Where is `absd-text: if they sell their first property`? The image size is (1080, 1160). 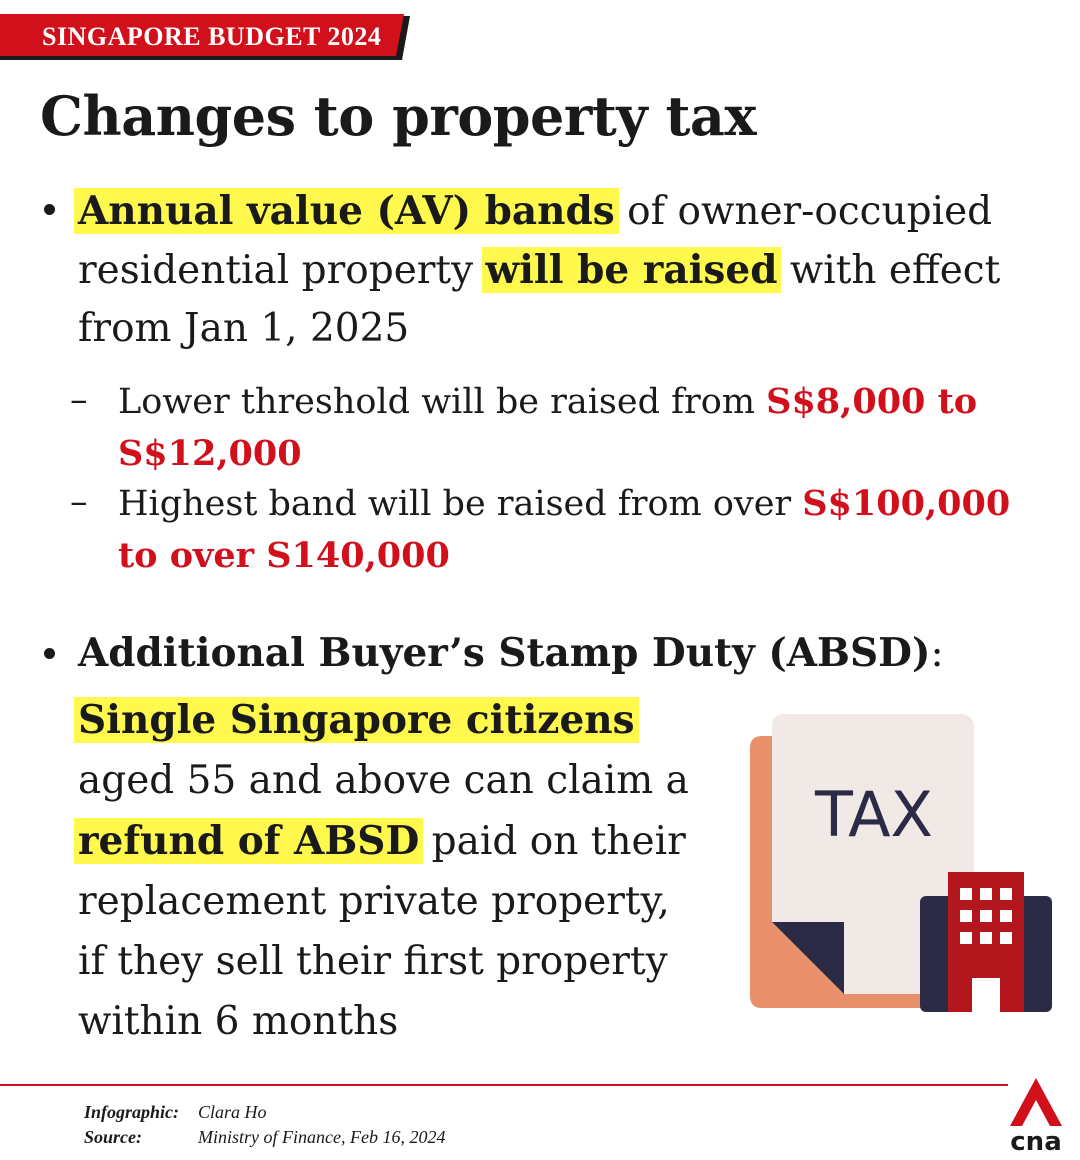 absd-text: if they sell their first property is located at coordinates (373, 961).